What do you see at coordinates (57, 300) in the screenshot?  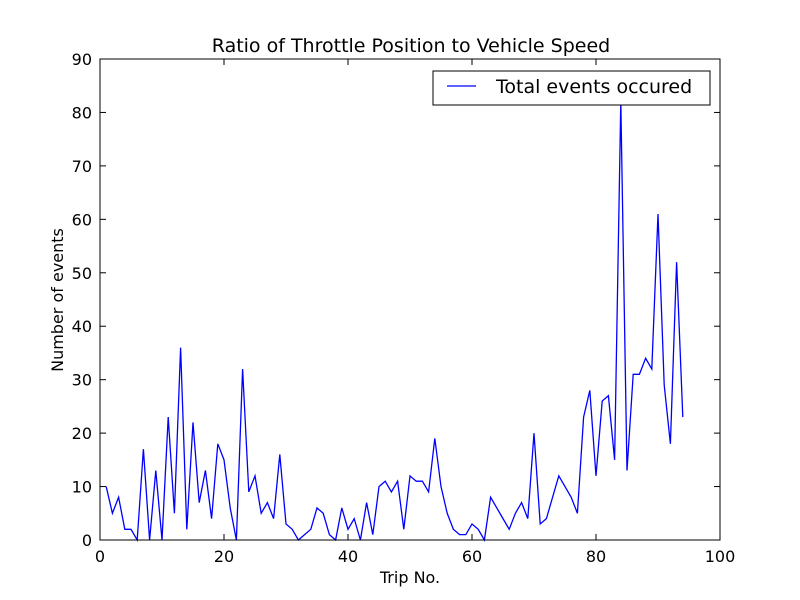 I see `y-axis-title: Number of events` at bounding box center [57, 300].